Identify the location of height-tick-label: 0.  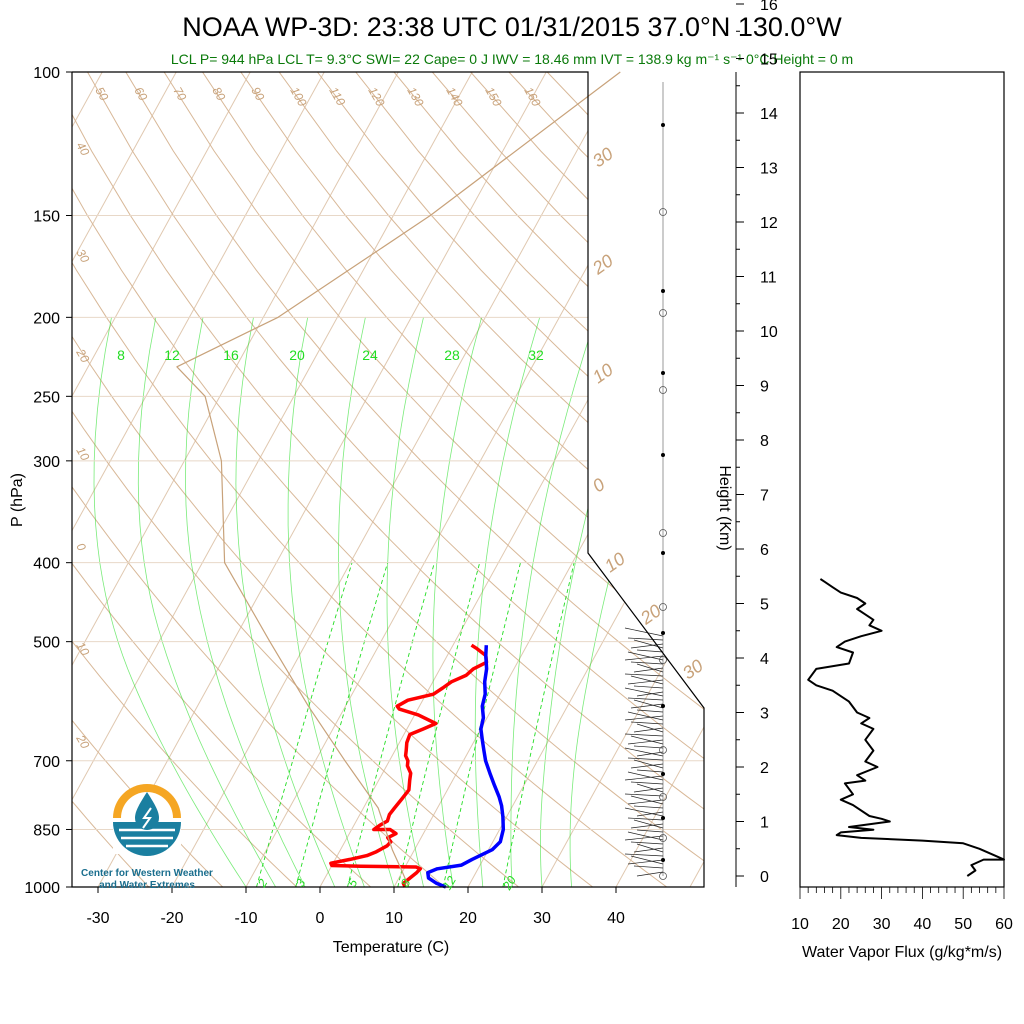
(764, 877).